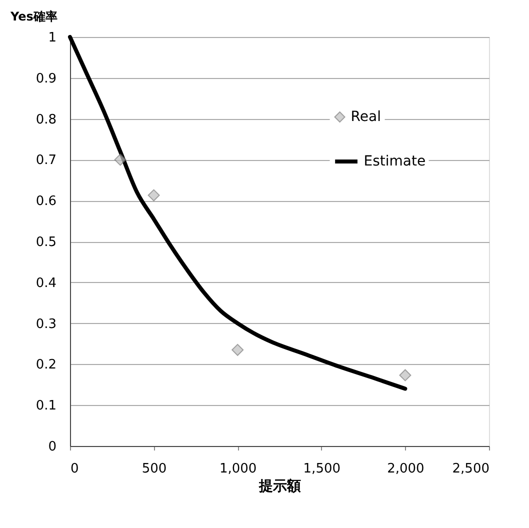  Describe the element at coordinates (52, 447) in the screenshot. I see `y-tick-label: 0` at that location.